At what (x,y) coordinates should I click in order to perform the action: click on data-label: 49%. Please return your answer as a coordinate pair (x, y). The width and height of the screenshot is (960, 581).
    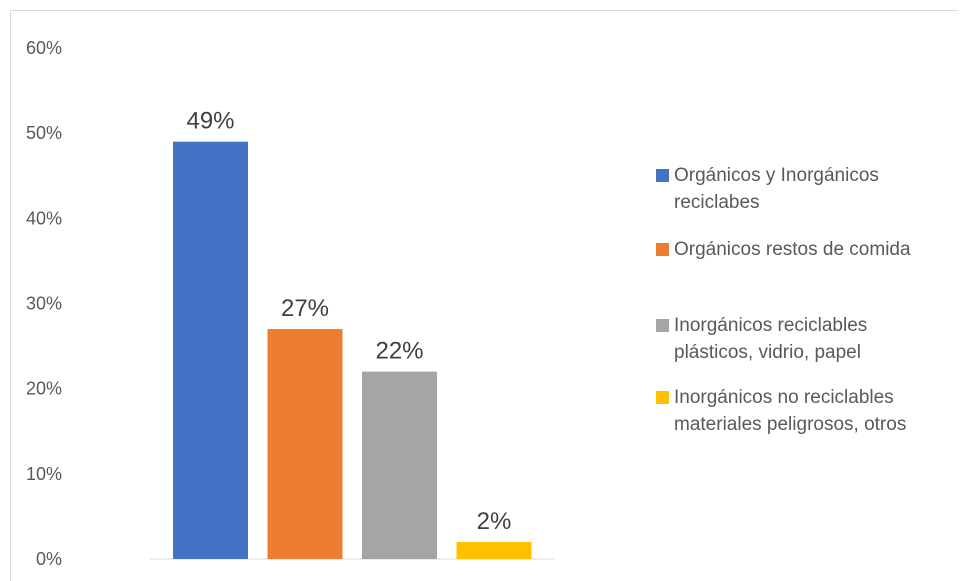
    Looking at the image, I should click on (210, 121).